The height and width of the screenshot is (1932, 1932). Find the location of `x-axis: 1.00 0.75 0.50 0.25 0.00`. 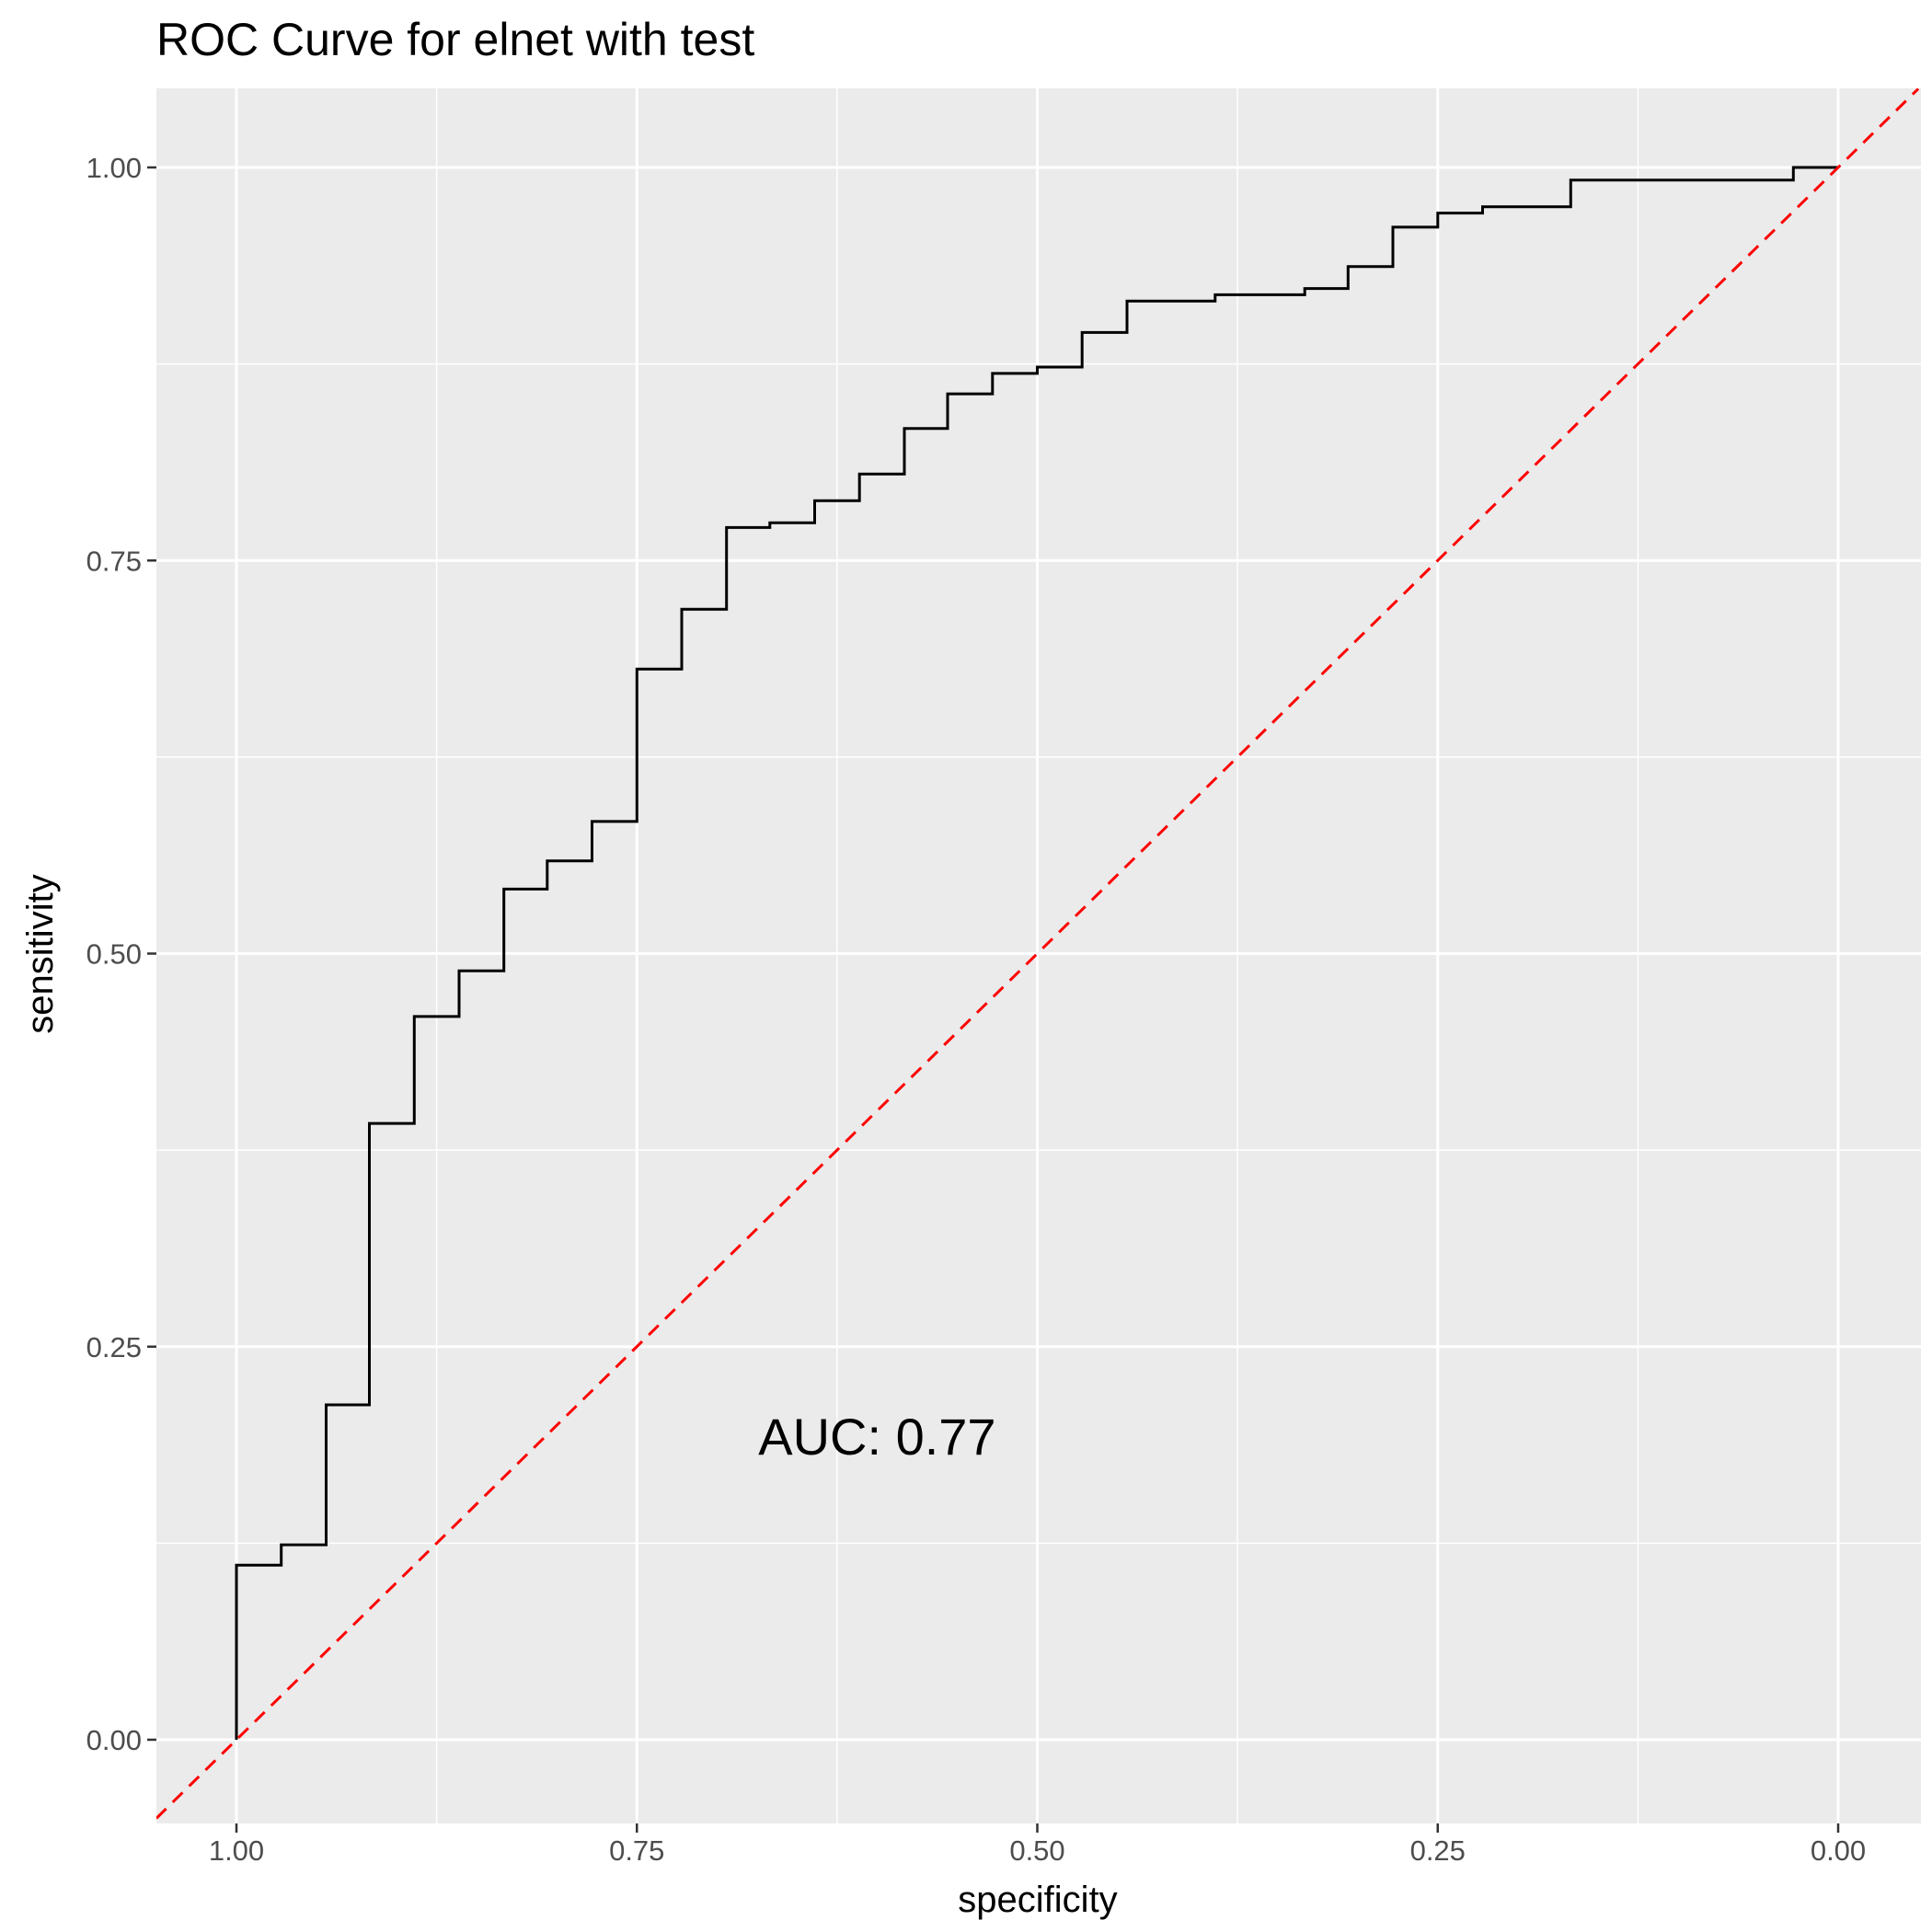

x-axis: 1.00 0.75 0.50 0.25 0.00 is located at coordinates (1037, 1845).